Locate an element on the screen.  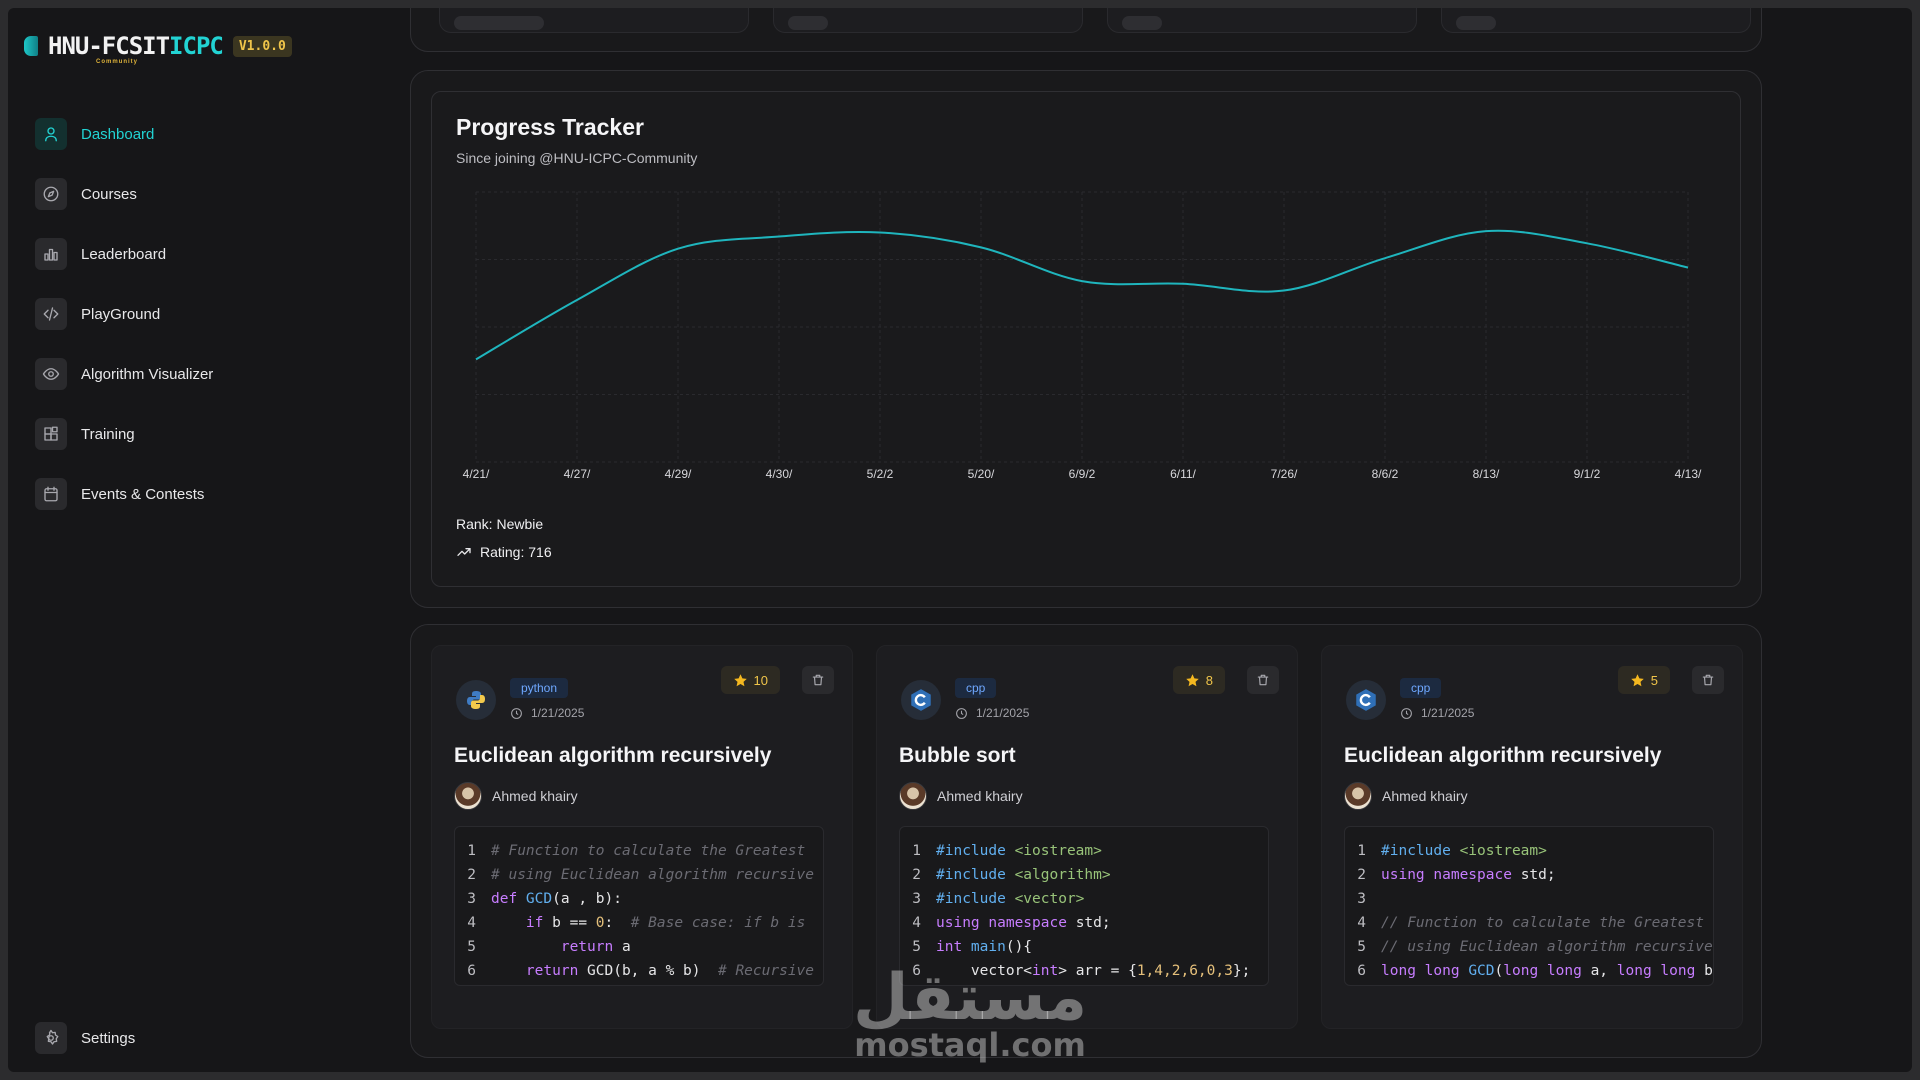
sidebar-item-events-contests: Events & Contests is located at coordinates (200, 494).